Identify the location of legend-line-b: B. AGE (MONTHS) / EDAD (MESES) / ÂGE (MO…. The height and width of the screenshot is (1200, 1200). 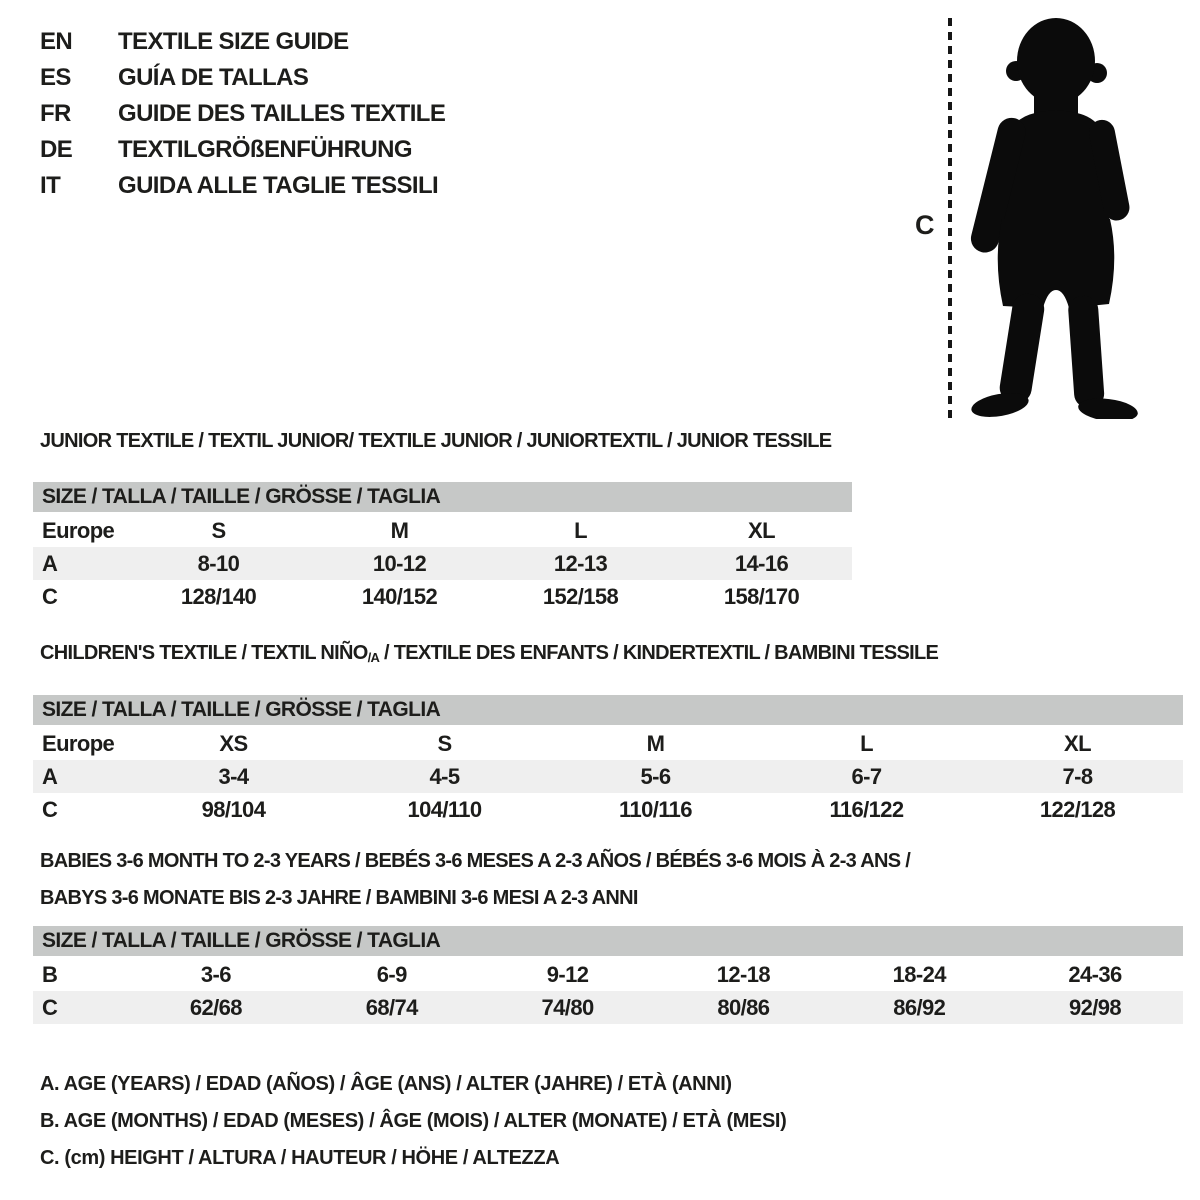
(413, 1121).